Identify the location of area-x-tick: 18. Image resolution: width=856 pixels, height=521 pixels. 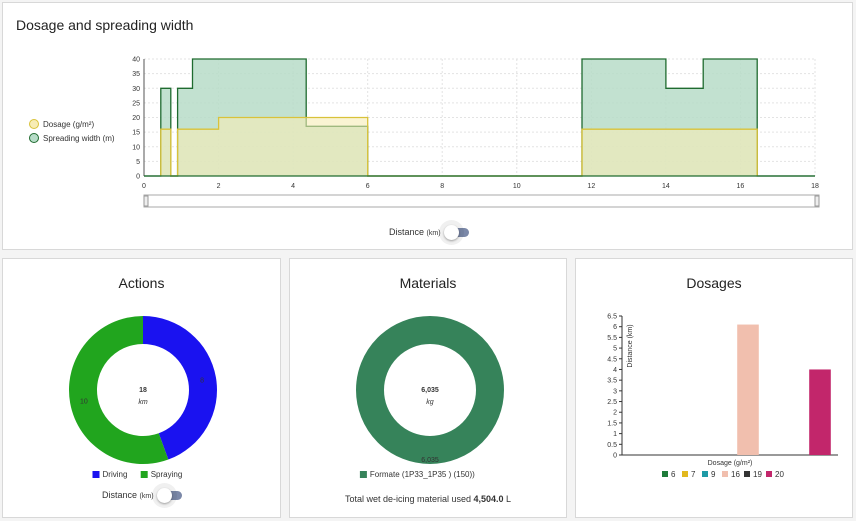
(815, 186).